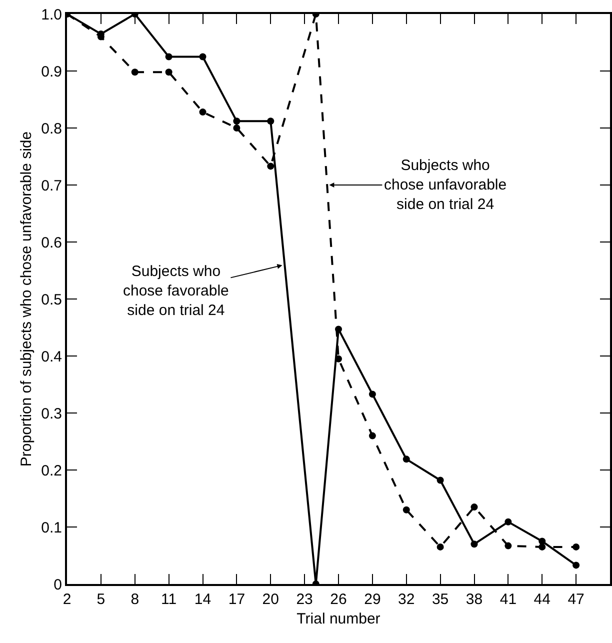 The image size is (612, 643). Describe the element at coordinates (51, 15) in the screenshot. I see `y-tick-label: 1.0` at that location.